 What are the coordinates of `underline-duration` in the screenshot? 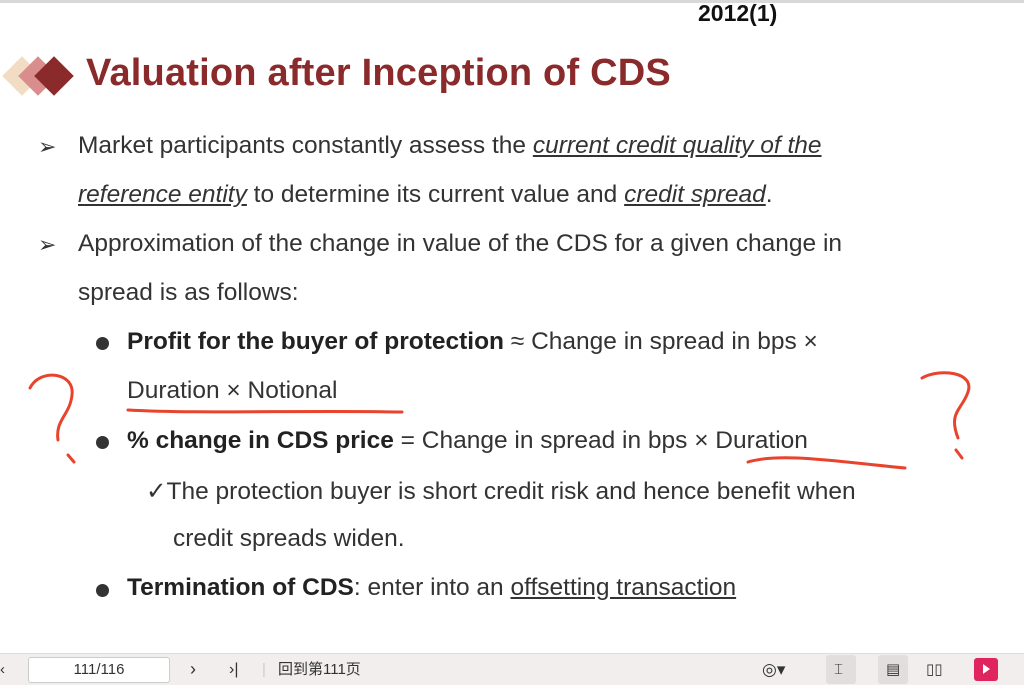 It's located at (826, 463).